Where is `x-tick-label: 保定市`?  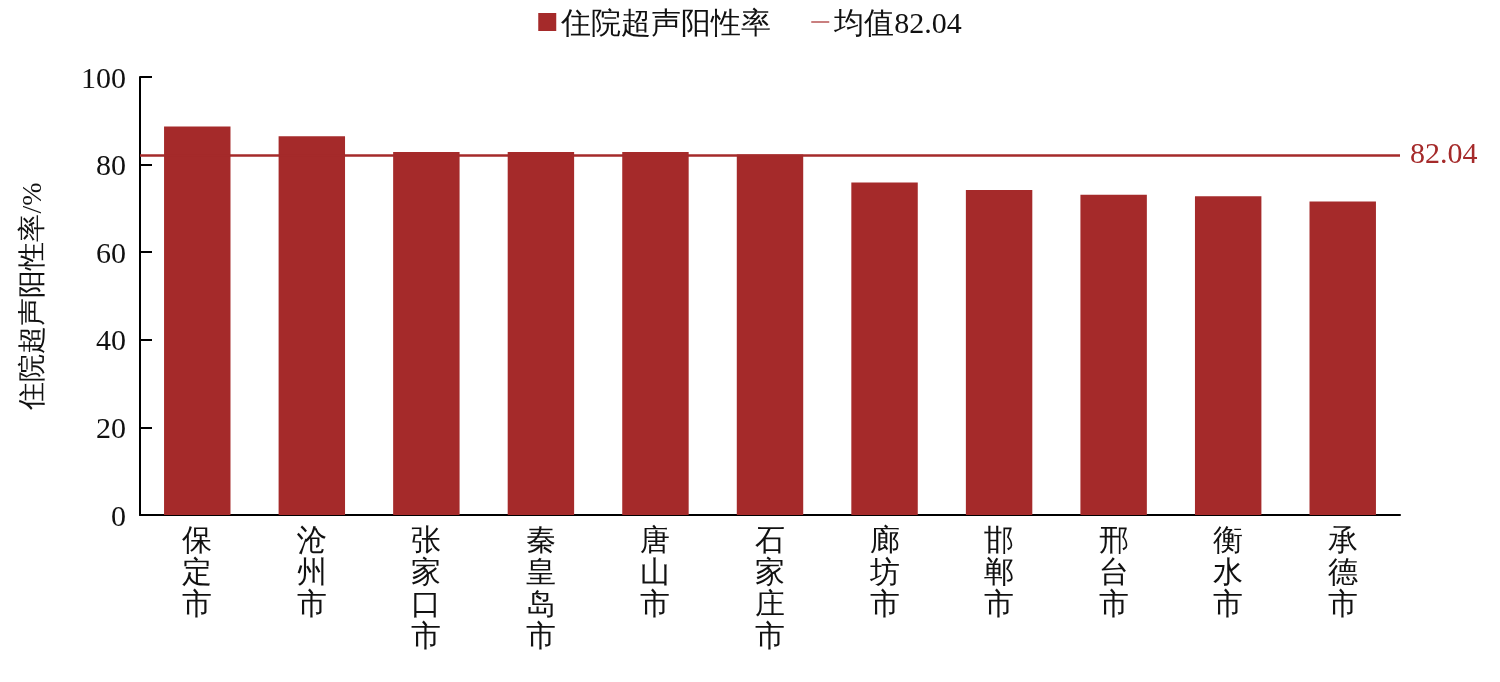 x-tick-label: 保定市 is located at coordinates (197, 571).